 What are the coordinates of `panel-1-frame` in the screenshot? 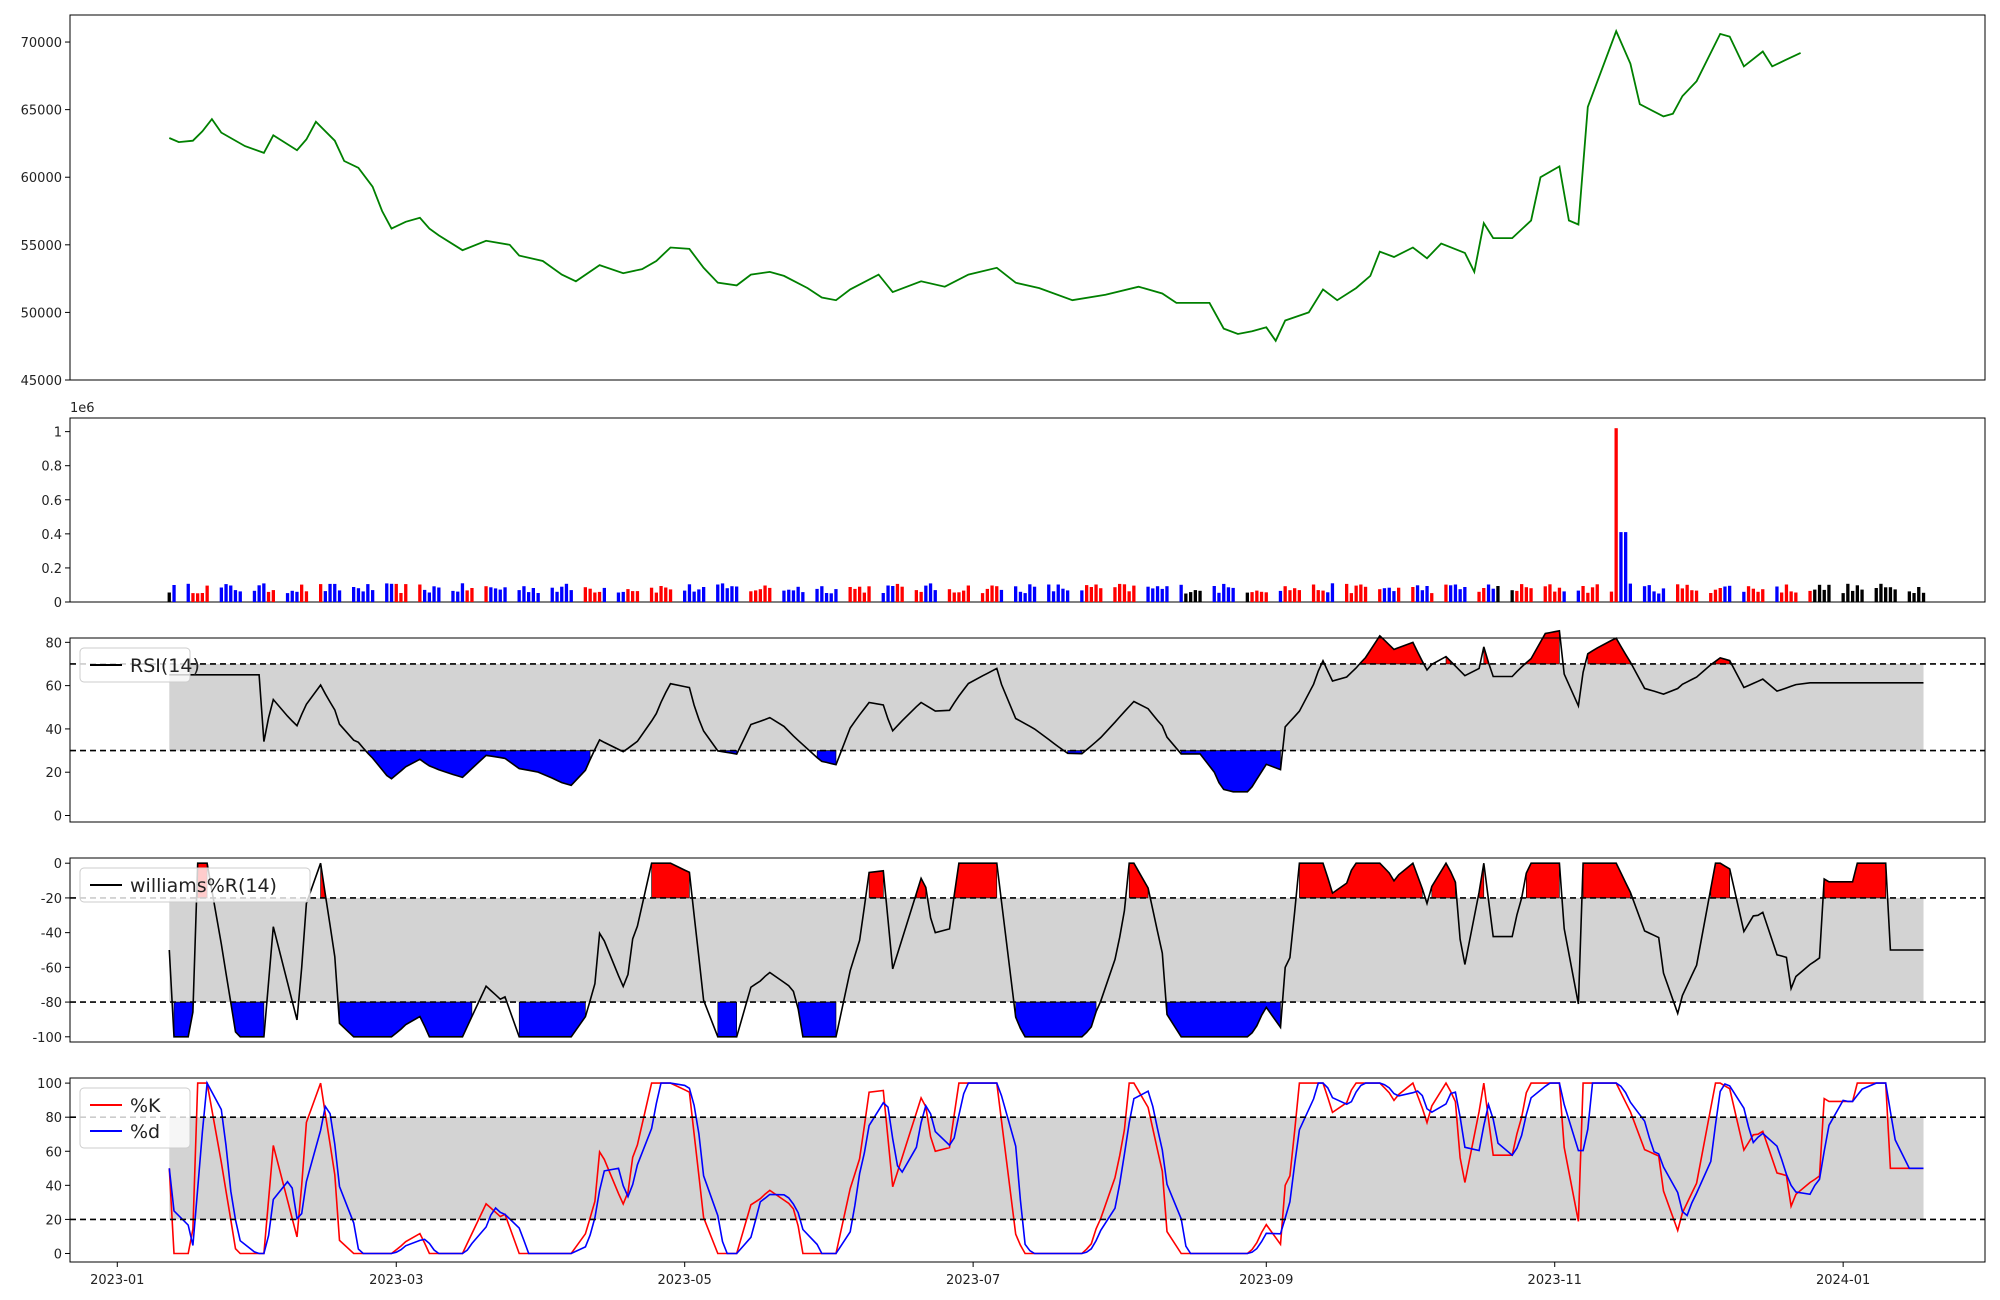 It's located at (1027, 510).